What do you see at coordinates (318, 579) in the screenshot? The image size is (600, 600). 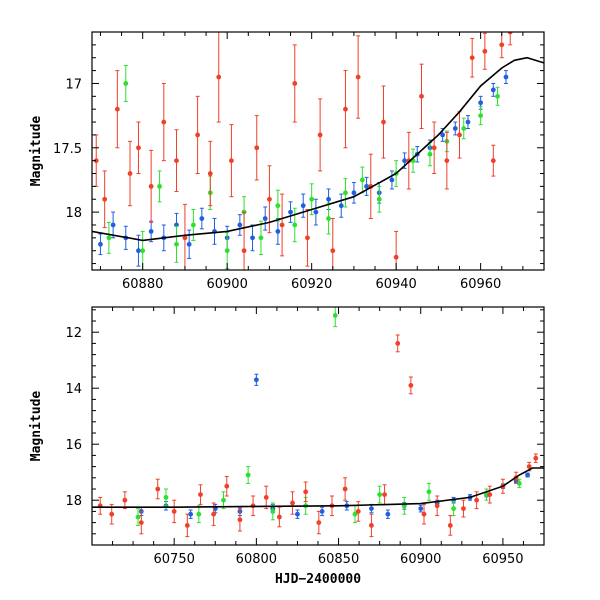 I see `x-axis-label: HJD−2400000` at bounding box center [318, 579].